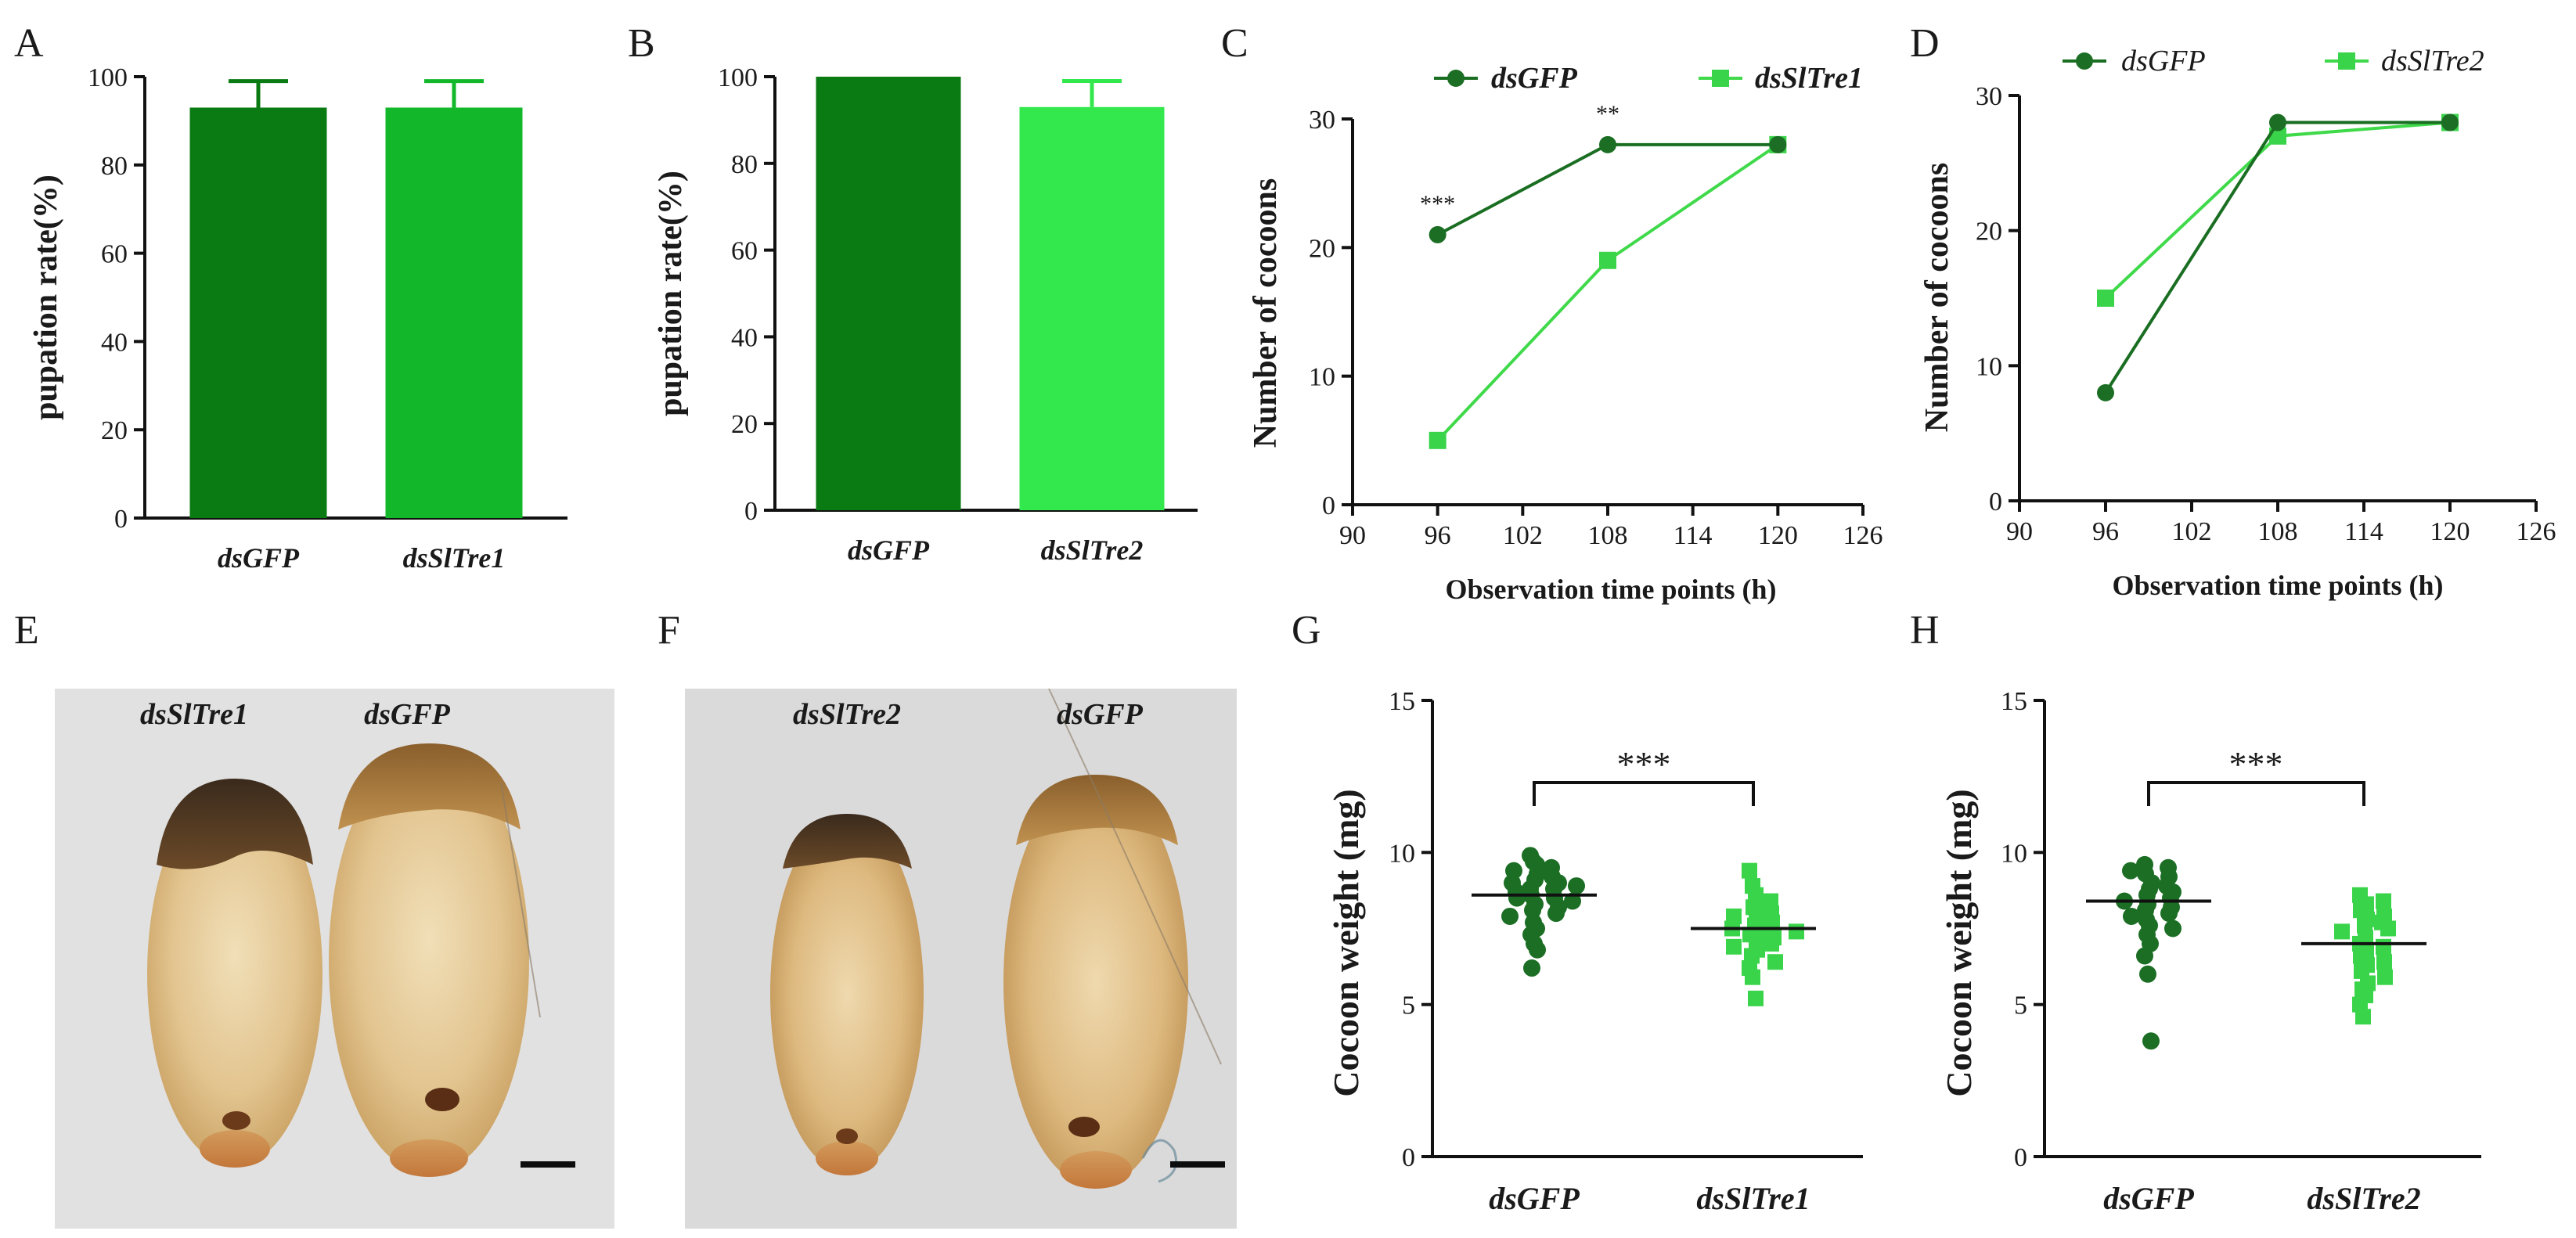 This screenshot has height=1238, width=2576. Describe the element at coordinates (1234, 43) in the screenshot. I see `panel-label-c: C` at that location.